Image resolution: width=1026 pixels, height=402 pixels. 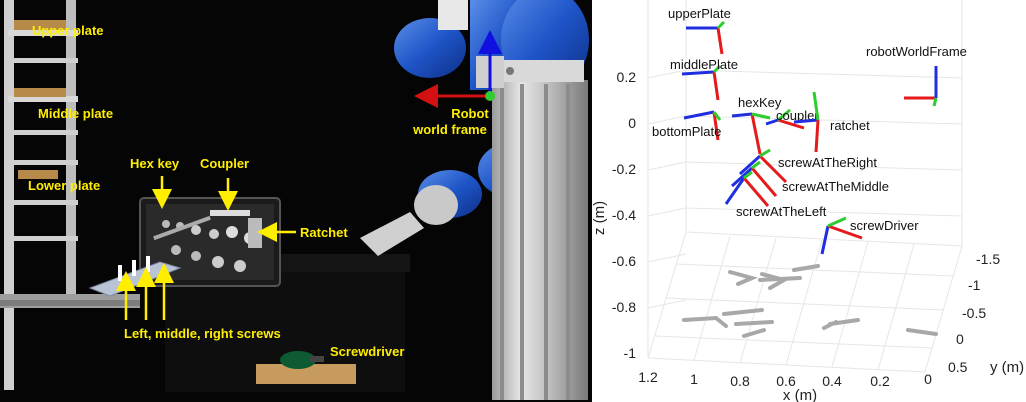 I want to click on photo-arrows, so click(x=206, y=248).